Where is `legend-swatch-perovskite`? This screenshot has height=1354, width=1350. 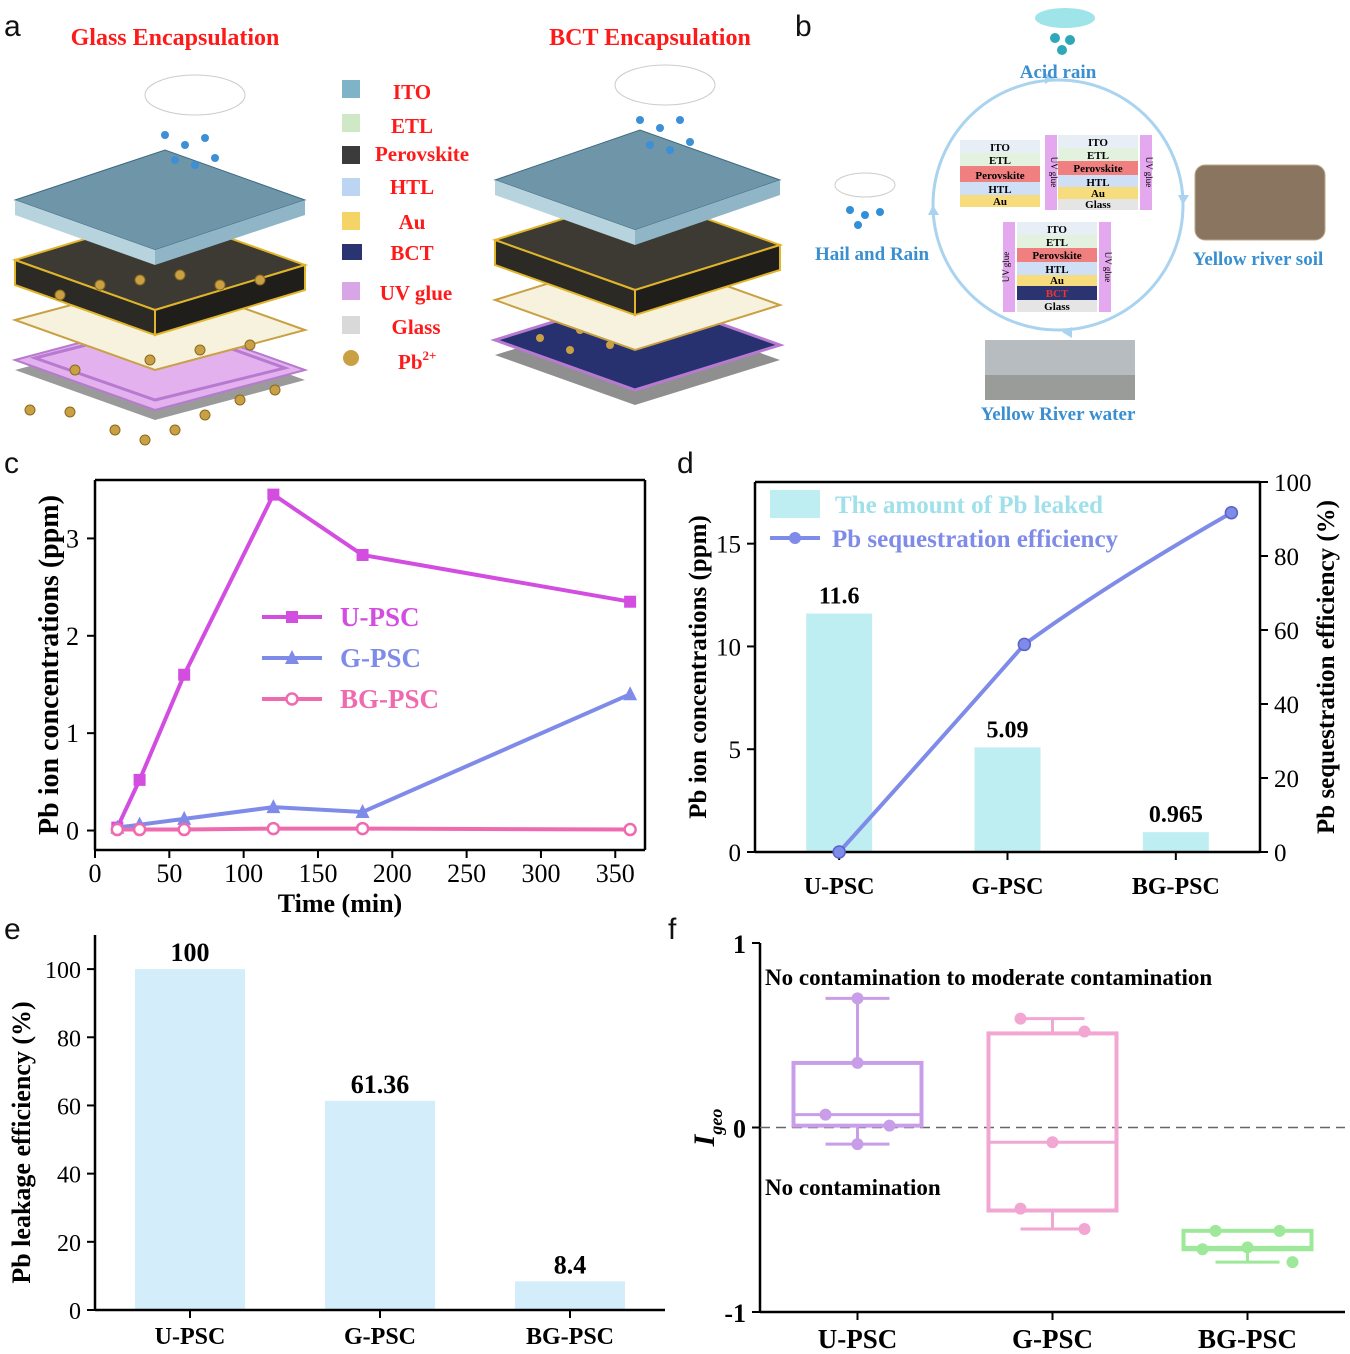
legend-swatch-perovskite is located at coordinates (351, 155).